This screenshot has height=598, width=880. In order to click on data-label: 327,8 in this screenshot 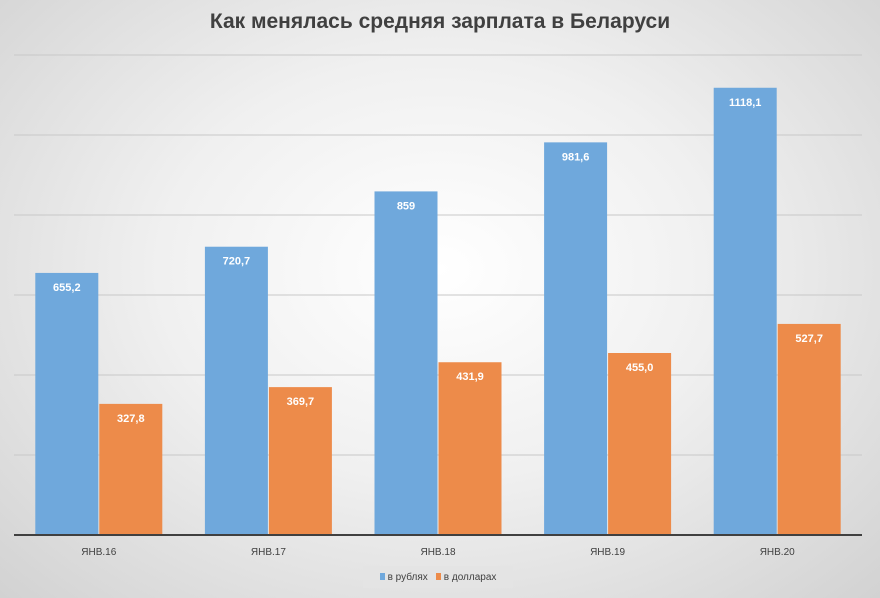, I will do `click(131, 419)`.